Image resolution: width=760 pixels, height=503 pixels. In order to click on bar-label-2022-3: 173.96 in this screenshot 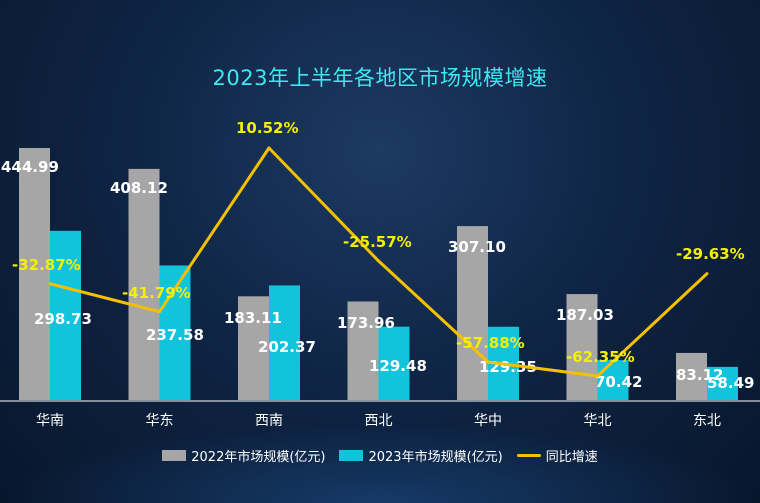, I will do `click(366, 323)`.